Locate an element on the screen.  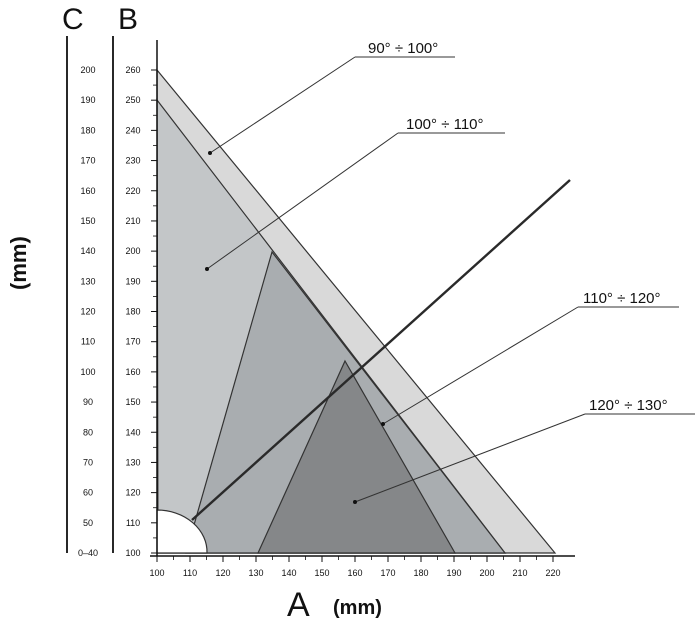
a-tick-label: 220 is located at coordinates (552, 573).